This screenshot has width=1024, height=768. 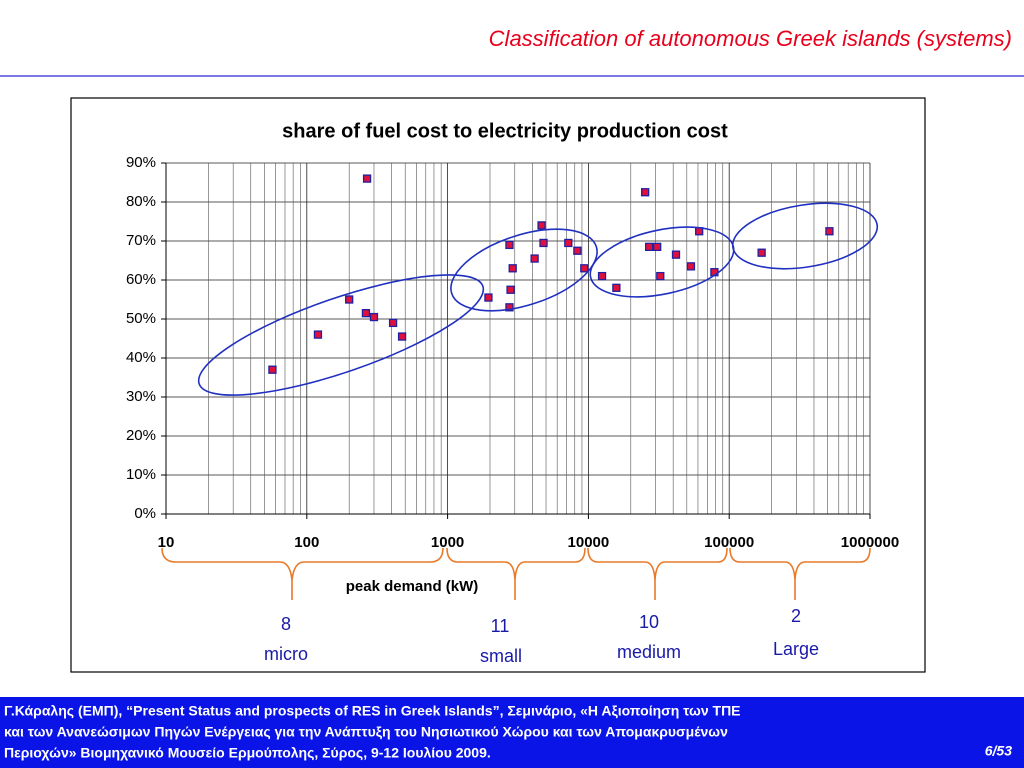 What do you see at coordinates (524, 270) in the screenshot?
I see `ellipse-small` at bounding box center [524, 270].